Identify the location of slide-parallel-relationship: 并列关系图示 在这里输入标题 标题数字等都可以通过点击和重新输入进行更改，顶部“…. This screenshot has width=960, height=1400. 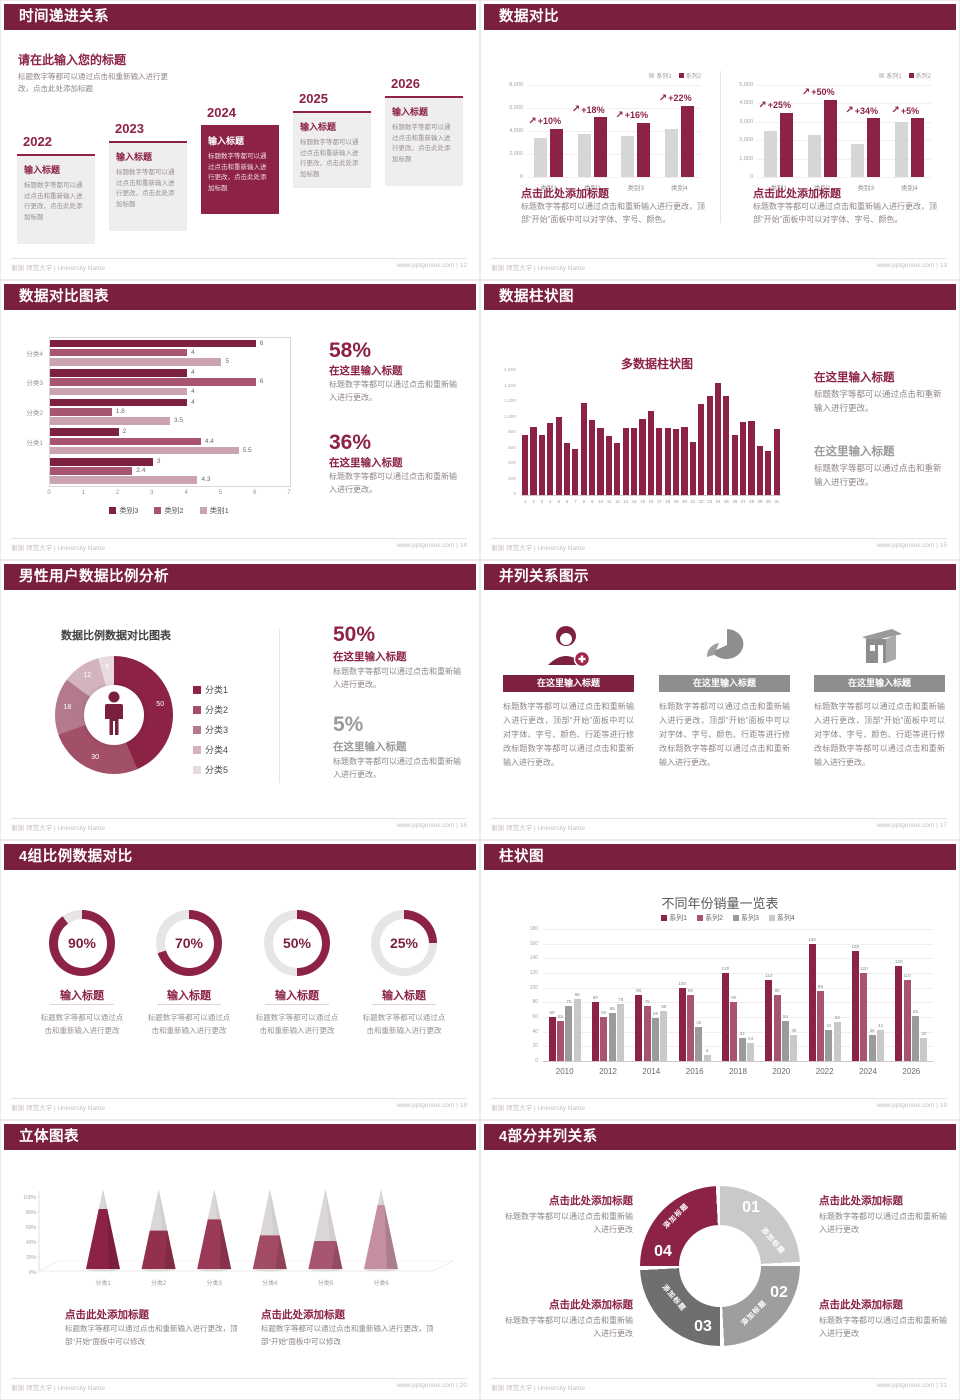
(720, 700).